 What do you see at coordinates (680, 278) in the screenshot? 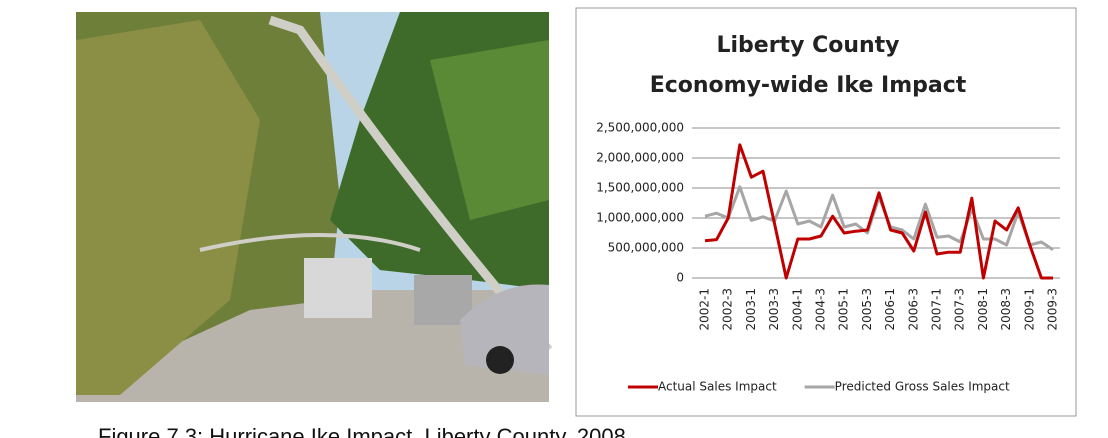
I see `y-tick-label: 0` at bounding box center [680, 278].